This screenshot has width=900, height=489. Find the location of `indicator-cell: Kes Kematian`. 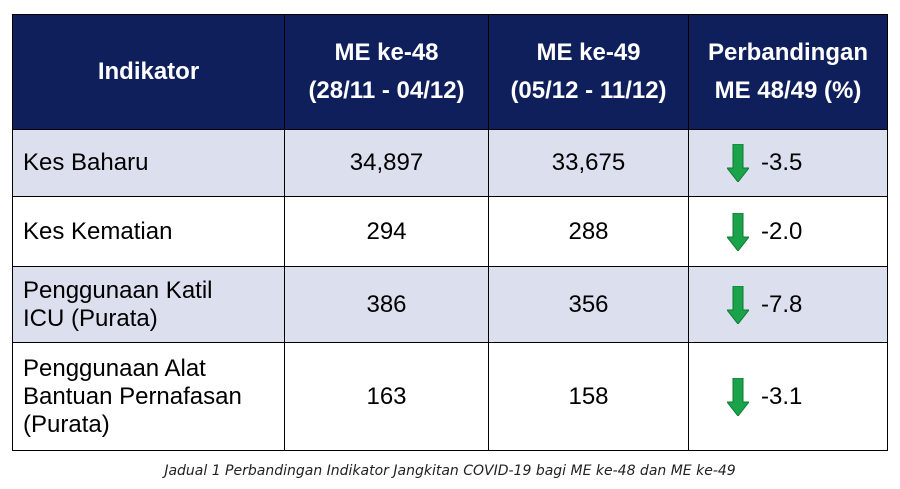

indicator-cell: Kes Kematian is located at coordinates (148, 231).